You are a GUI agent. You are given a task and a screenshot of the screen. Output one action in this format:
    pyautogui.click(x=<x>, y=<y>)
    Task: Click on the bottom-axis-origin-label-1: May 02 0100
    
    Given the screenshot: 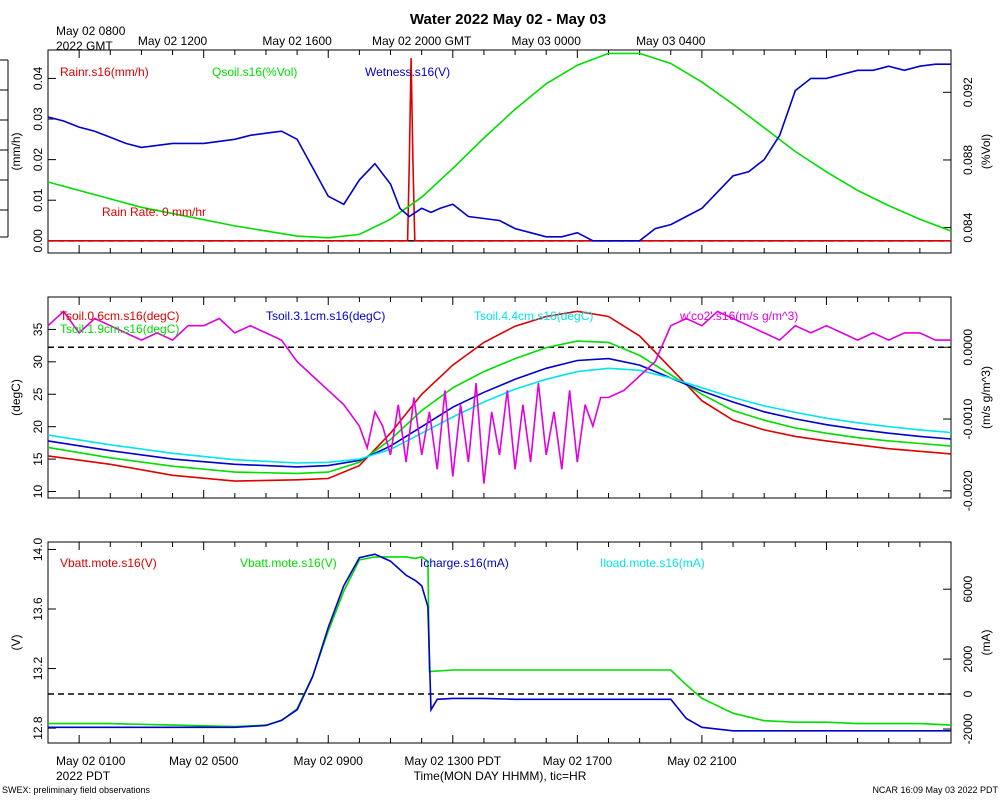 What is the action you would take?
    pyautogui.click(x=91, y=761)
    